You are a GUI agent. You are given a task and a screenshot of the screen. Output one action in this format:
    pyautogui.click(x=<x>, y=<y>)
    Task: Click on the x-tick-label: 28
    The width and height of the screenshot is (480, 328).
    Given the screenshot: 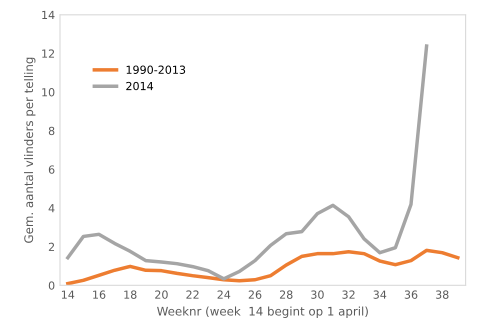 What is the action you would take?
    pyautogui.click(x=286, y=294)
    